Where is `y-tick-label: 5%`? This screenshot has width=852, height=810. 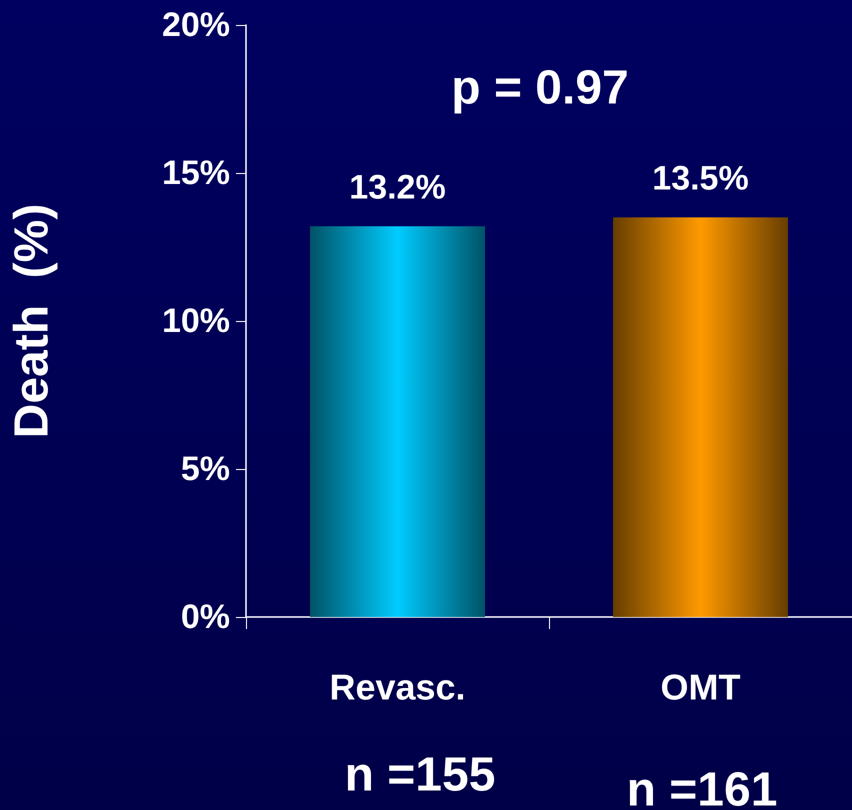 y-tick-label: 5% is located at coordinates (205, 469).